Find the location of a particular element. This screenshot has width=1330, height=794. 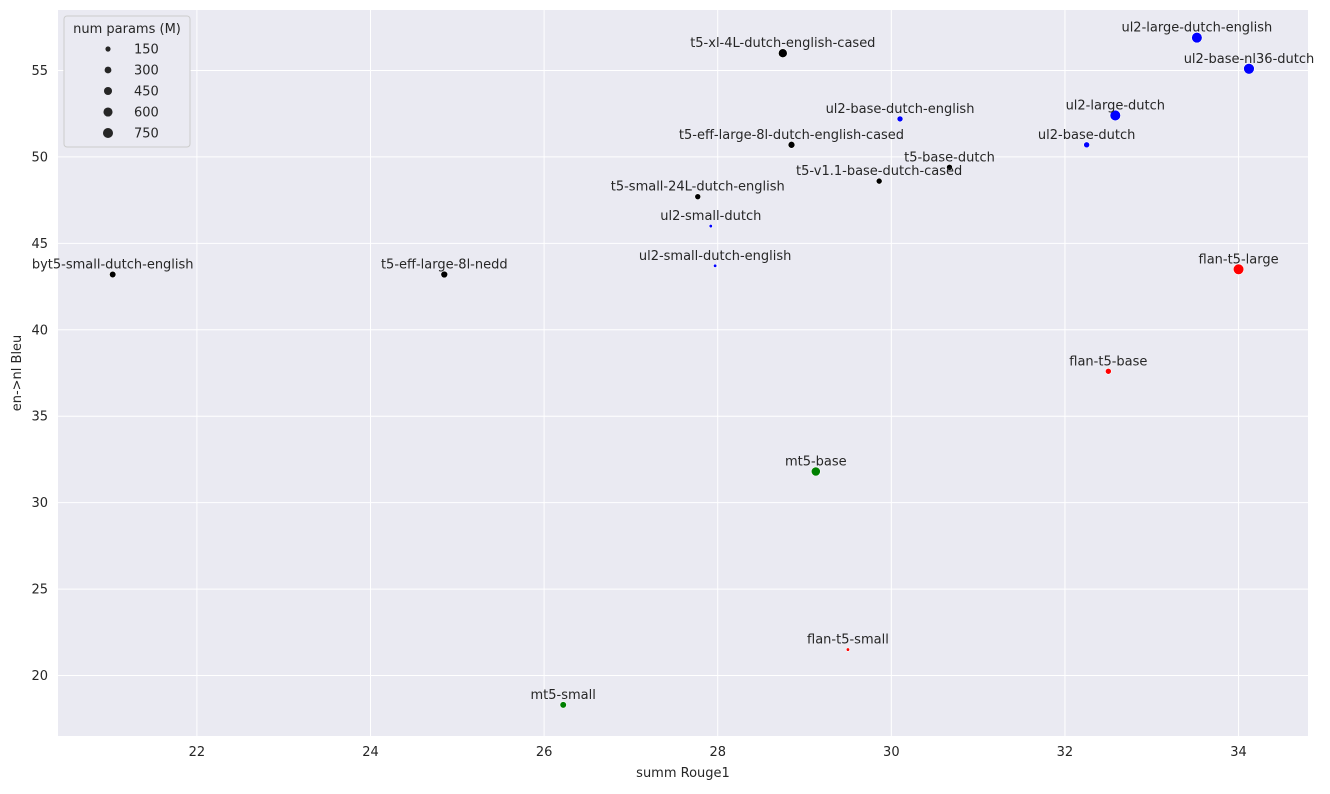

legend-label: 150 is located at coordinates (146, 50).